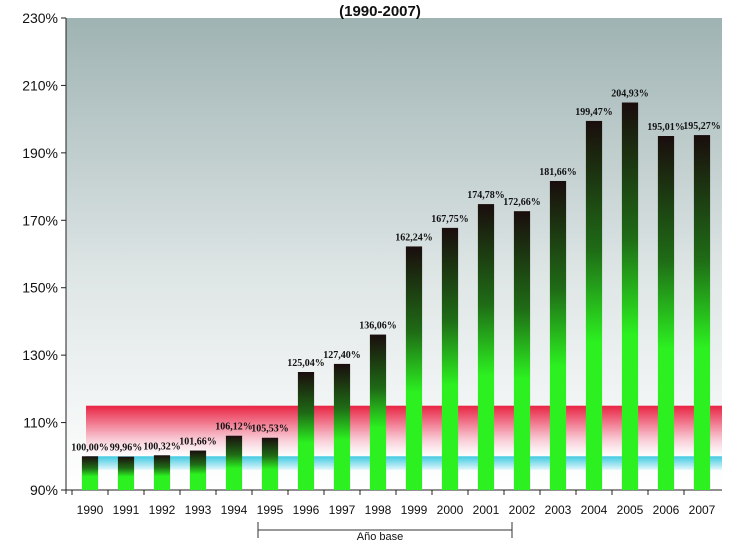 This screenshot has height=542, width=729. Describe the element at coordinates (40, 18) in the screenshot. I see `y-tick-label: 230%` at that location.